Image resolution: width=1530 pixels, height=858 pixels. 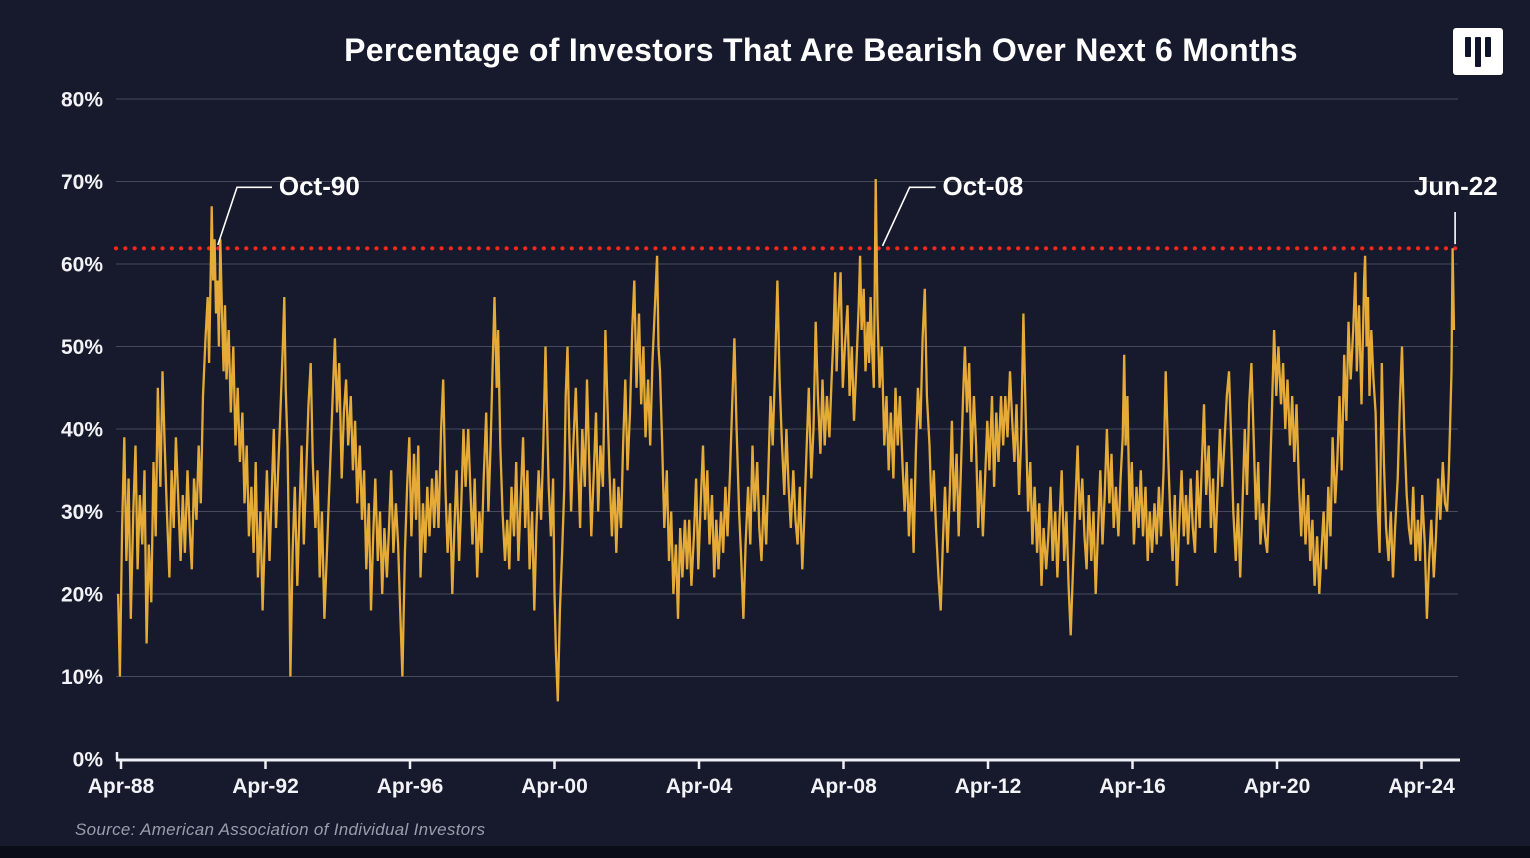 I want to click on y-axis-tick-label: 20%, so click(x=82, y=595).